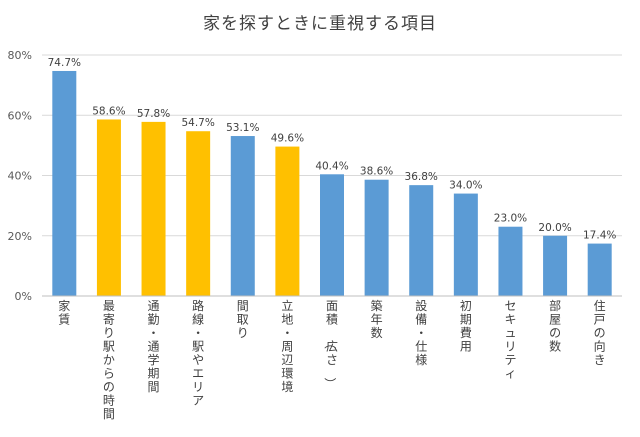 This screenshot has height=437, width=640. I want to click on x-tick-label: 立地・周辺環境, so click(287, 346).